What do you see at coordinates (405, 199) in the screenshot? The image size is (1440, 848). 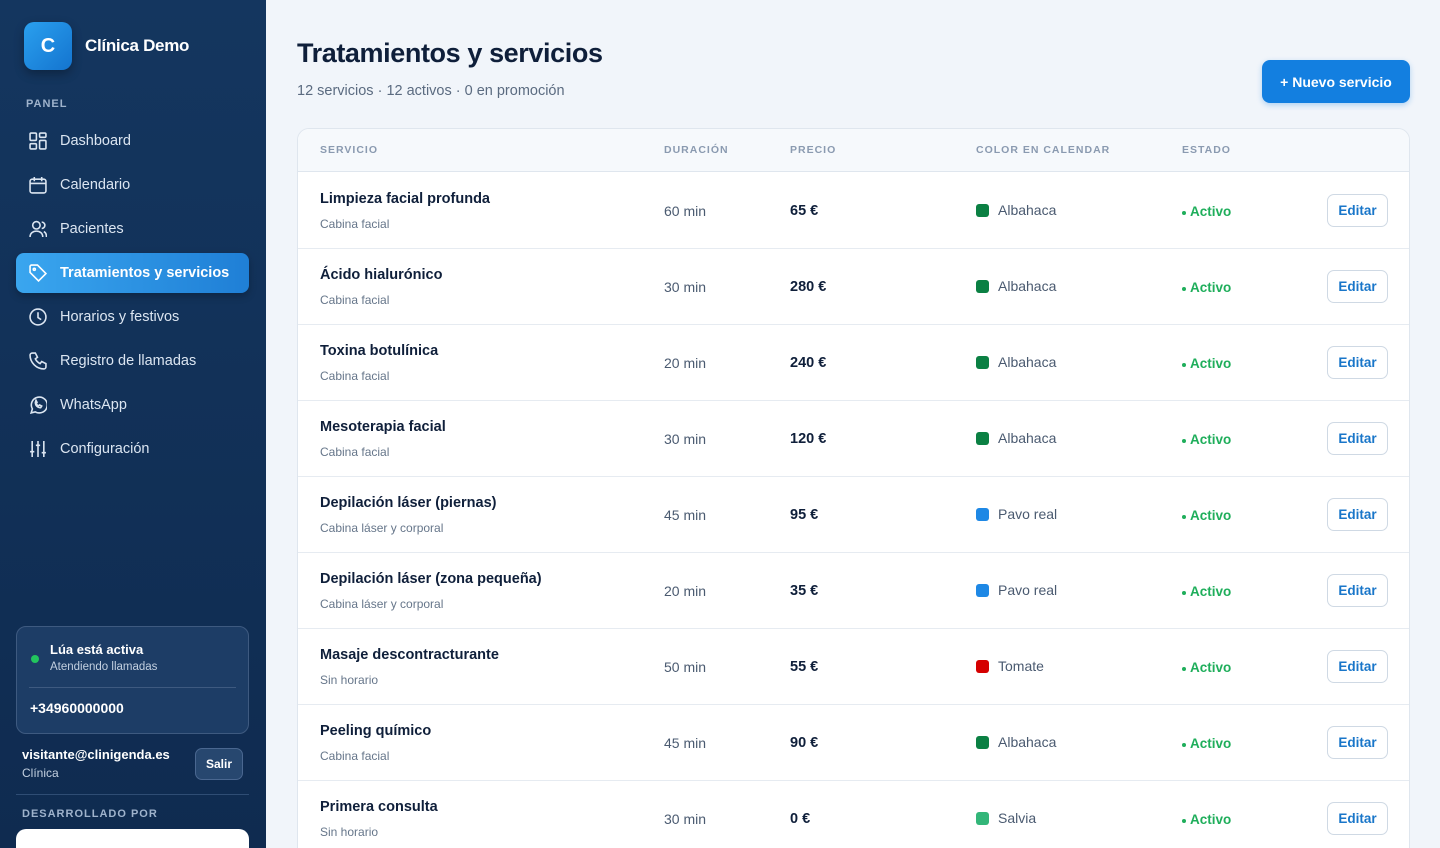 I see `service-name: Limpieza facial profunda` at bounding box center [405, 199].